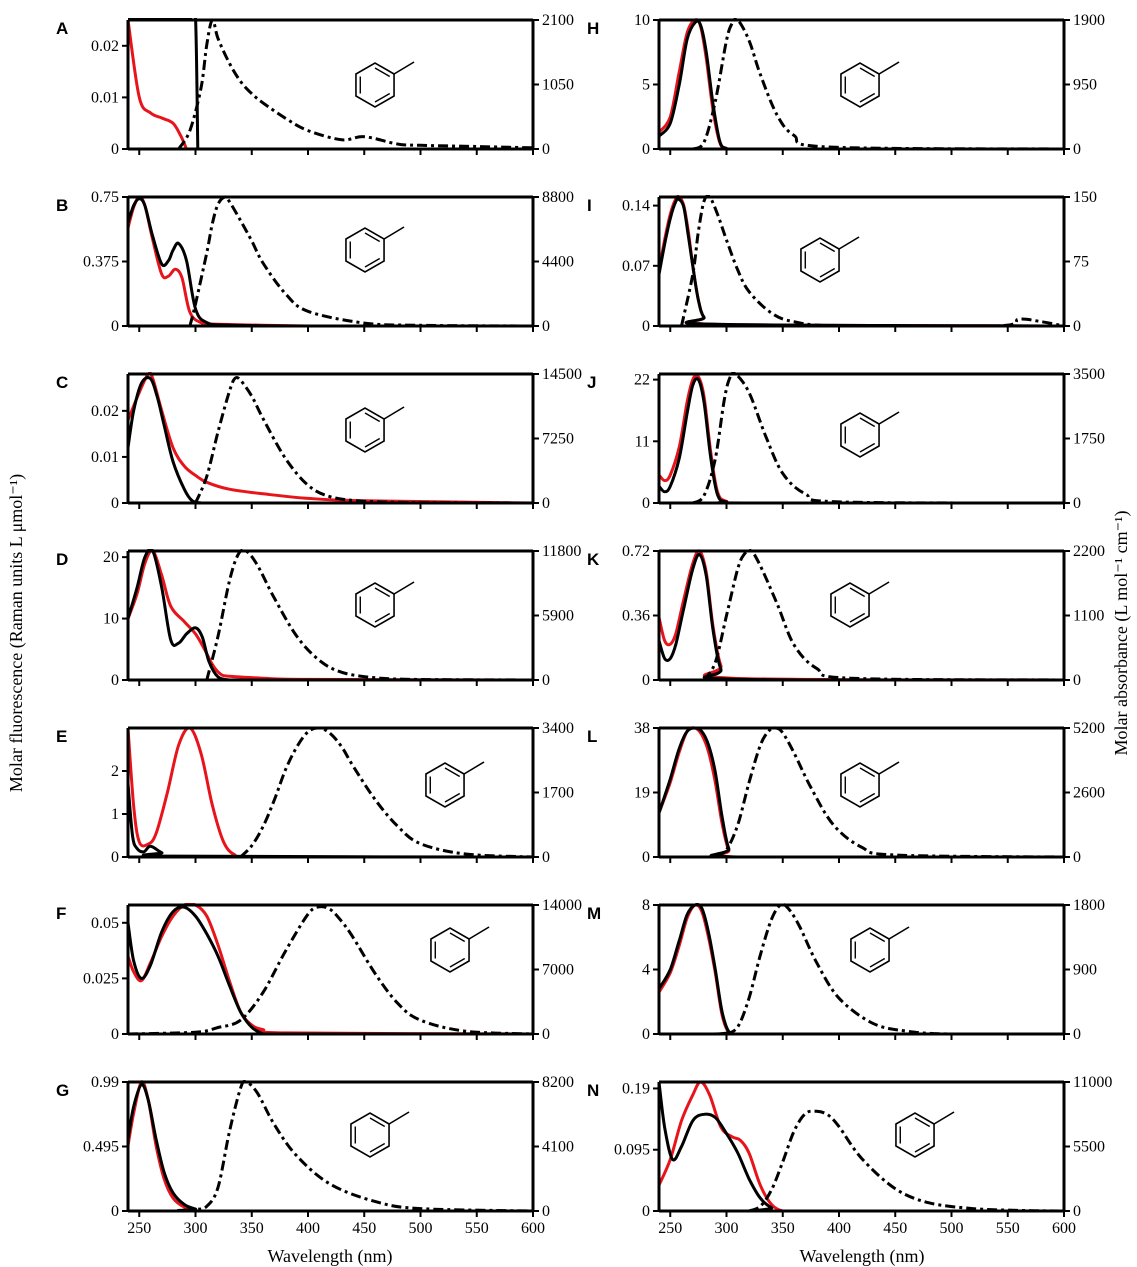 This screenshot has height=1267, width=1137. I want to click on left-tick-label: 0.19, so click(636, 1088).